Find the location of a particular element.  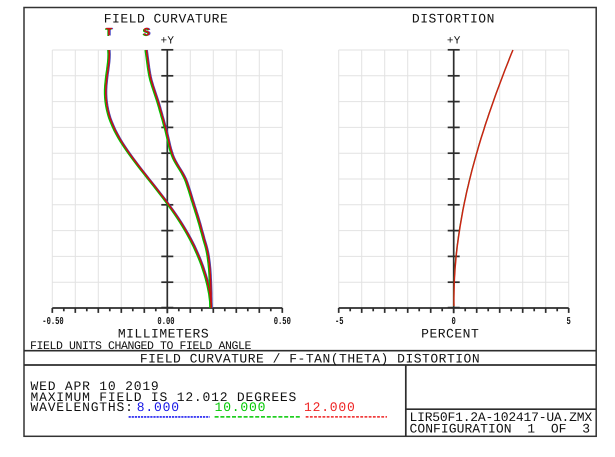

svg-text: 0 is located at coordinates (453, 322).